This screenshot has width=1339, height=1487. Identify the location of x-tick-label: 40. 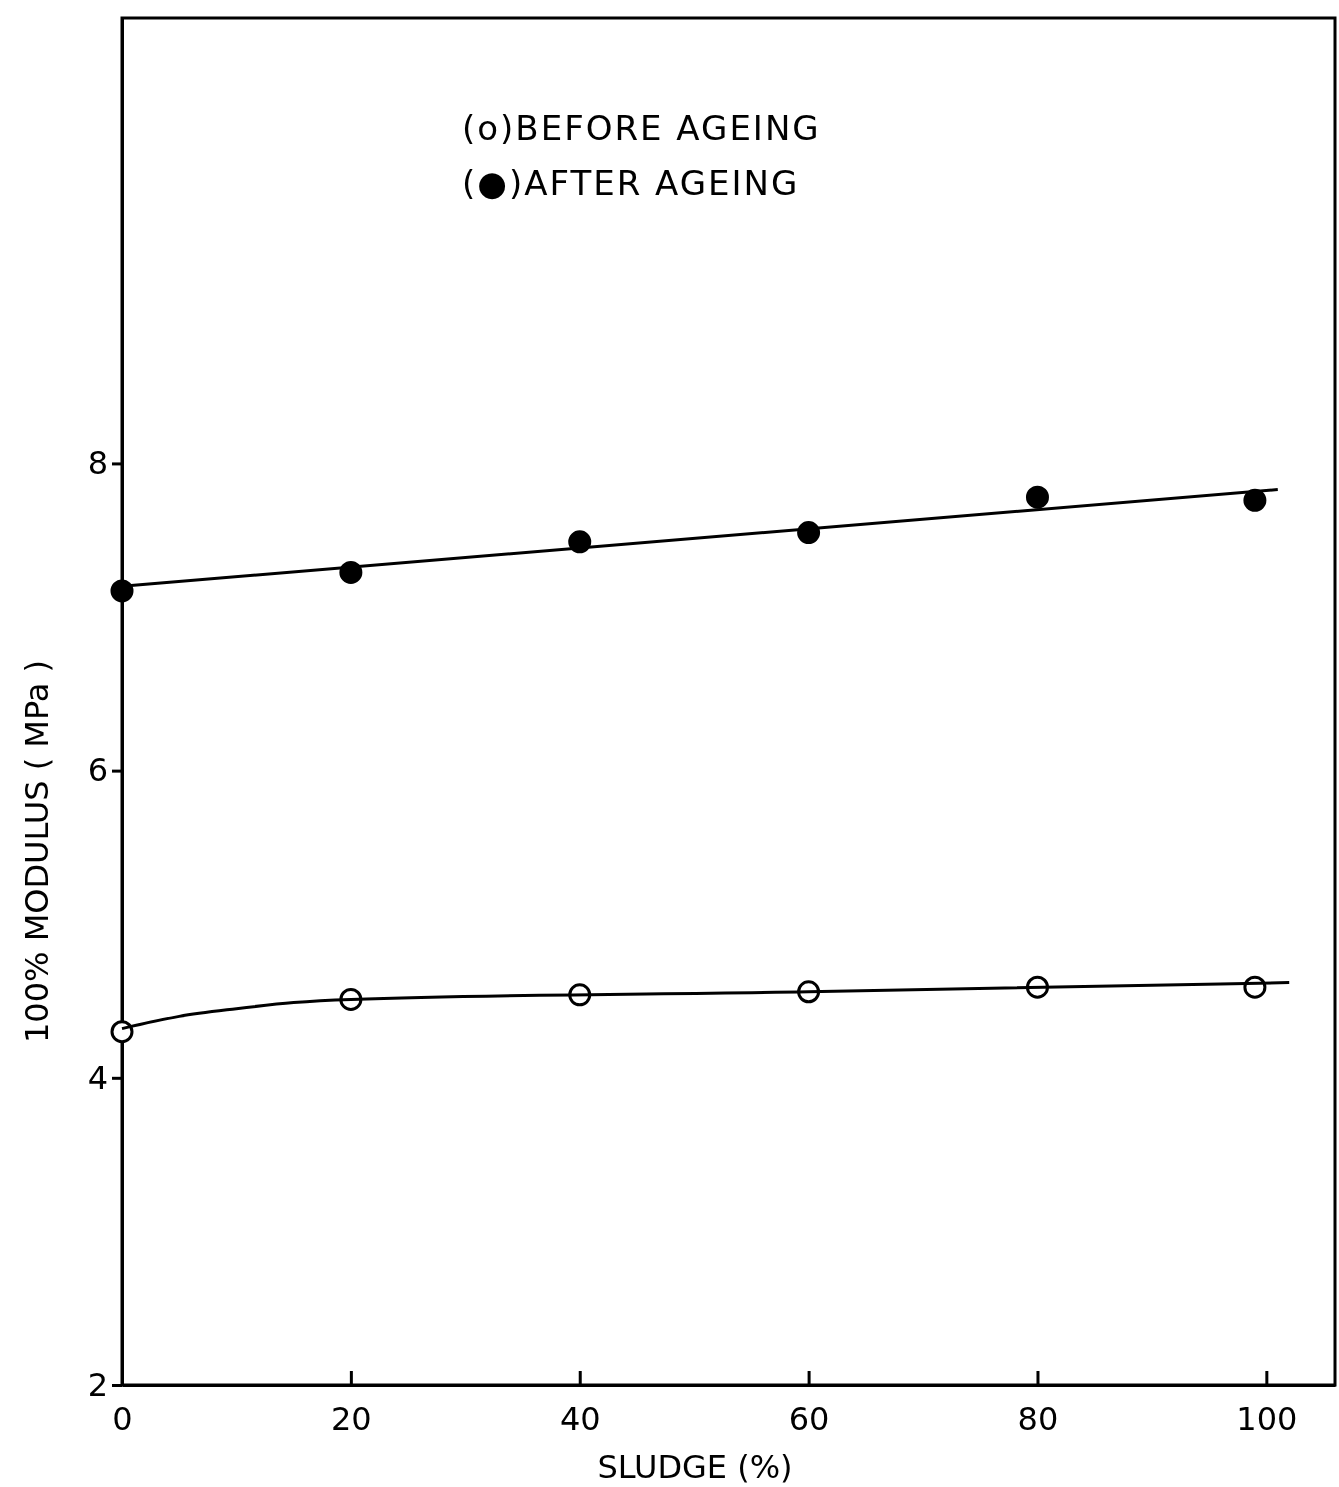
(580, 1418).